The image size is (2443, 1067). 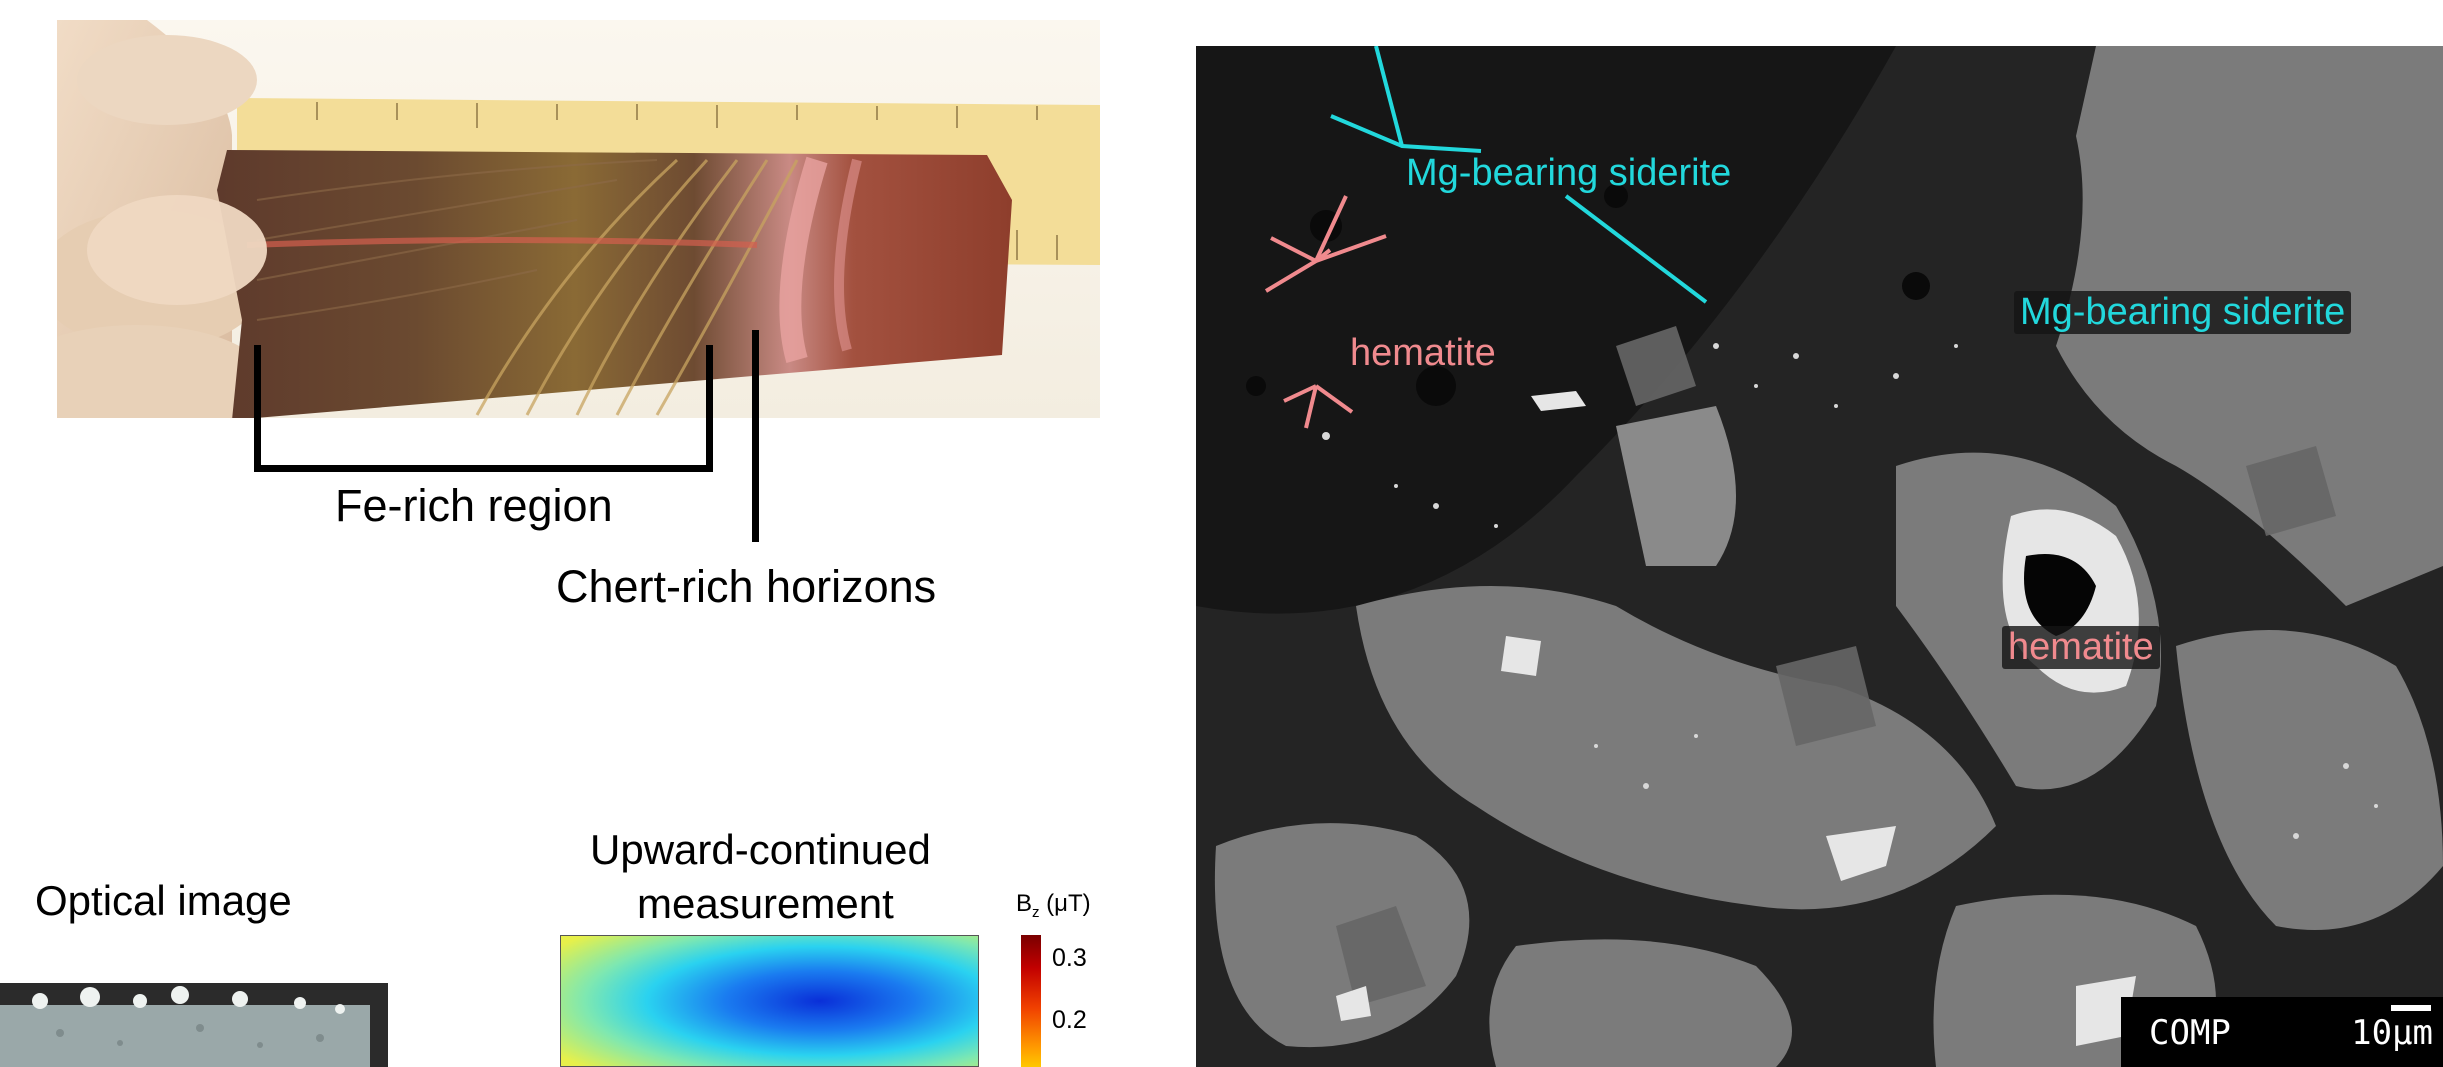 I want to click on colorbar-tick-02: 0.2, so click(x=1069, y=1020).